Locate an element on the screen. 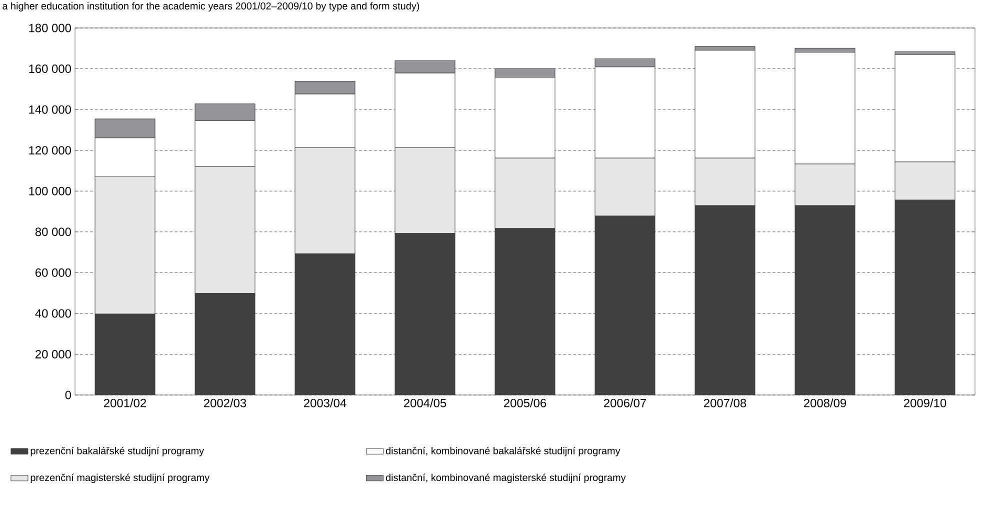 The height and width of the screenshot is (524, 985). legend-label: prezenční bakalářské studijní programy is located at coordinates (117, 451).